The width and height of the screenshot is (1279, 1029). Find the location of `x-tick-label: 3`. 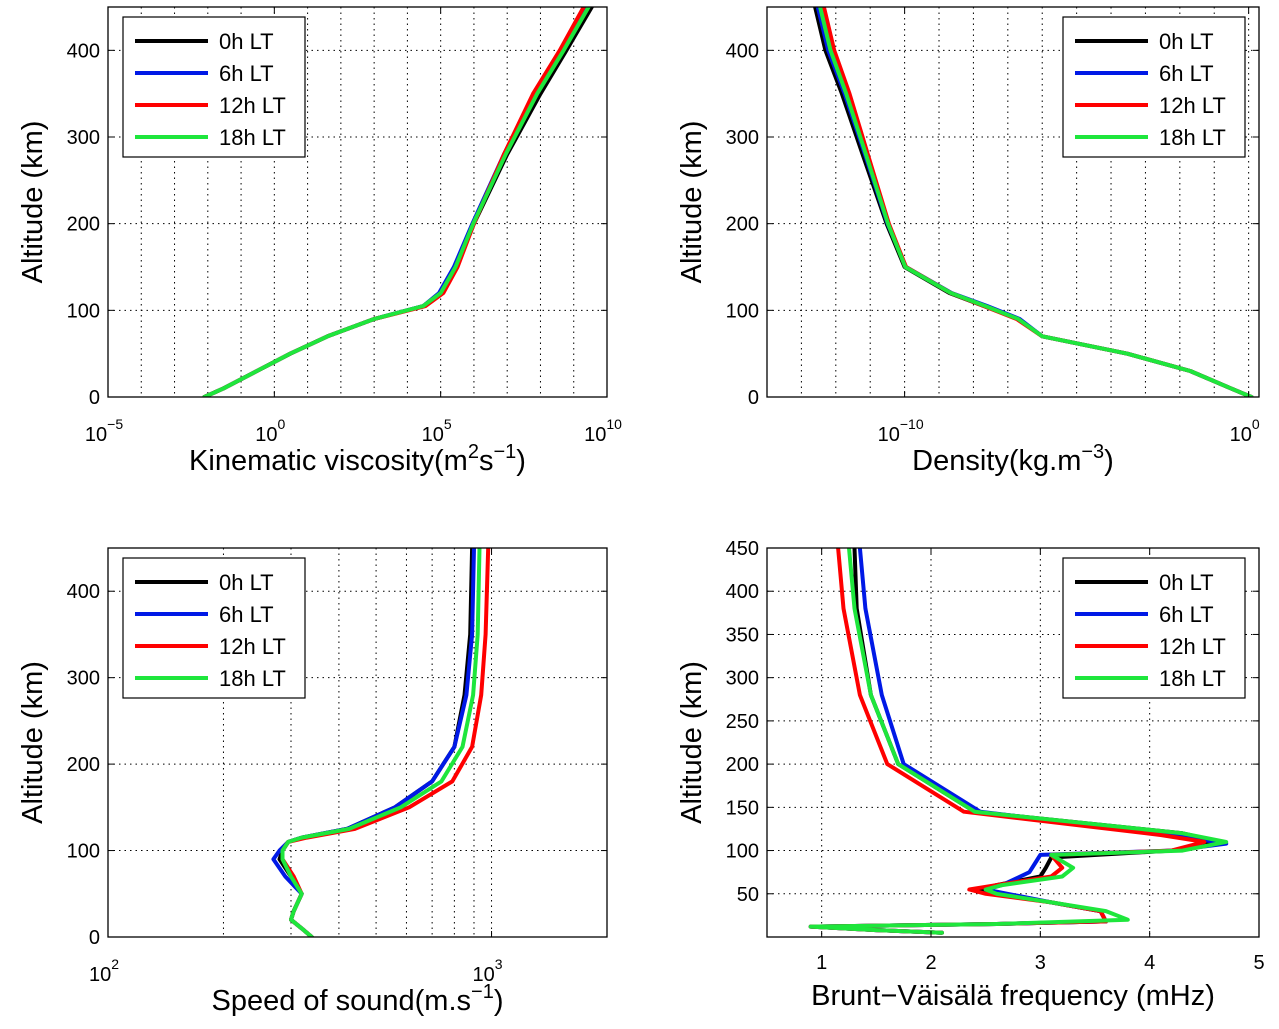

x-tick-label: 3 is located at coordinates (1040, 963).